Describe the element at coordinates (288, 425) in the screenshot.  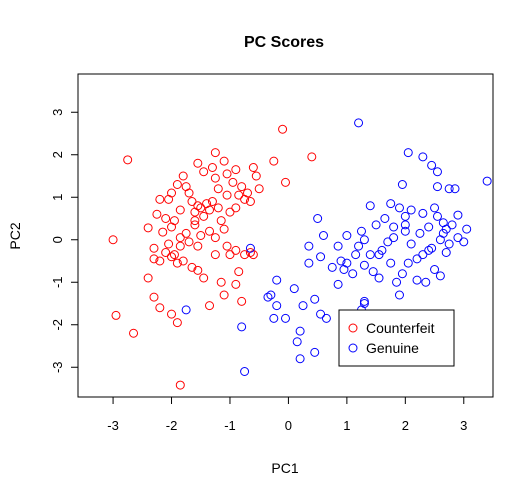
I see `x-tick-label: 0` at that location.